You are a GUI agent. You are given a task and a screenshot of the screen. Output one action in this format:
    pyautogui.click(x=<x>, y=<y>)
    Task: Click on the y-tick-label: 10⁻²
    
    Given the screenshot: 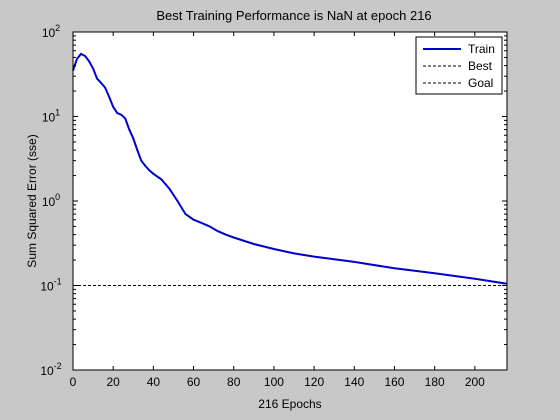 What is the action you would take?
    pyautogui.click(x=50, y=369)
    